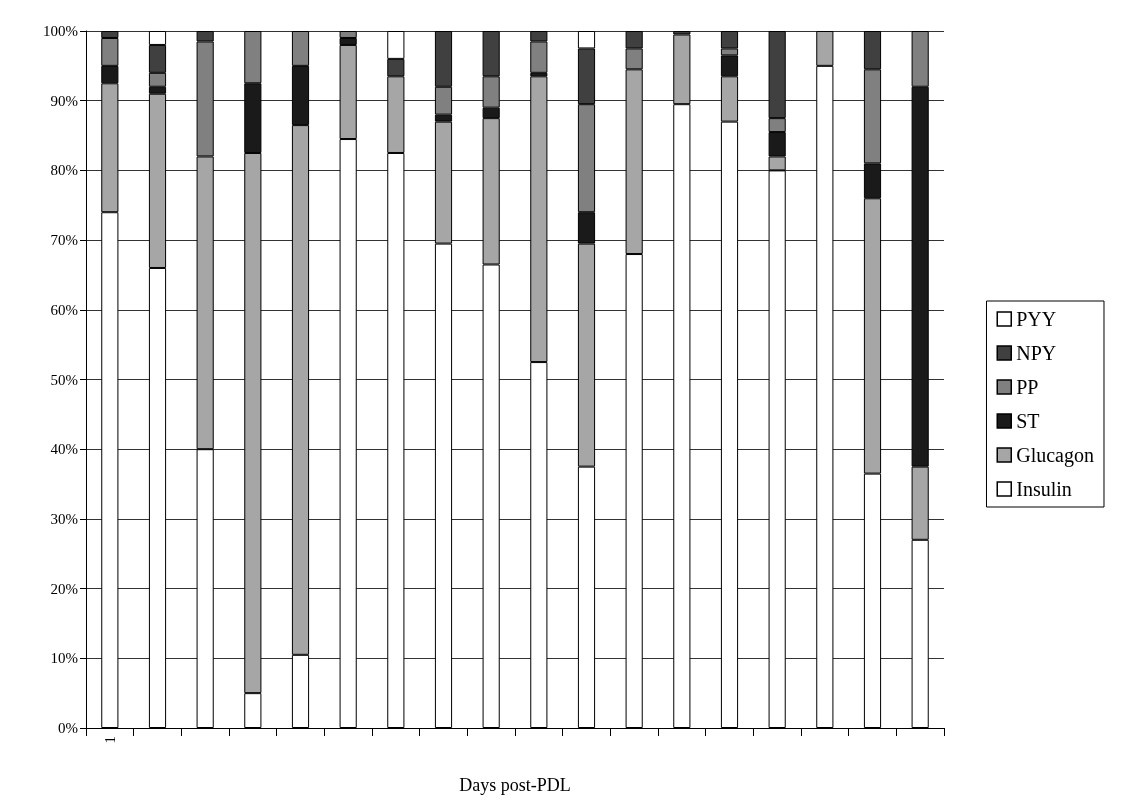 The image size is (1122, 808). What do you see at coordinates (64, 309) in the screenshot?
I see `y-tick-label: 60%` at bounding box center [64, 309].